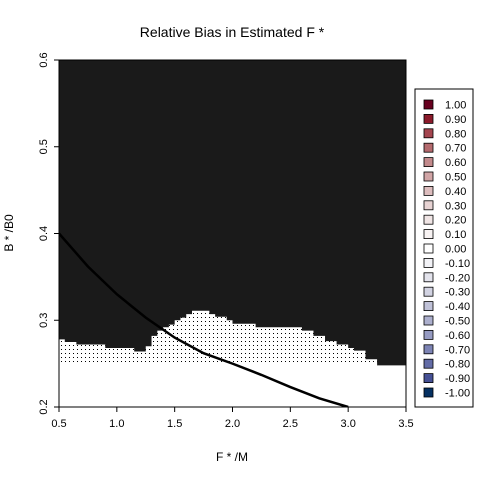 Image resolution: width=480 pixels, height=480 pixels. I want to click on legend-label: 0.30, so click(455, 206).